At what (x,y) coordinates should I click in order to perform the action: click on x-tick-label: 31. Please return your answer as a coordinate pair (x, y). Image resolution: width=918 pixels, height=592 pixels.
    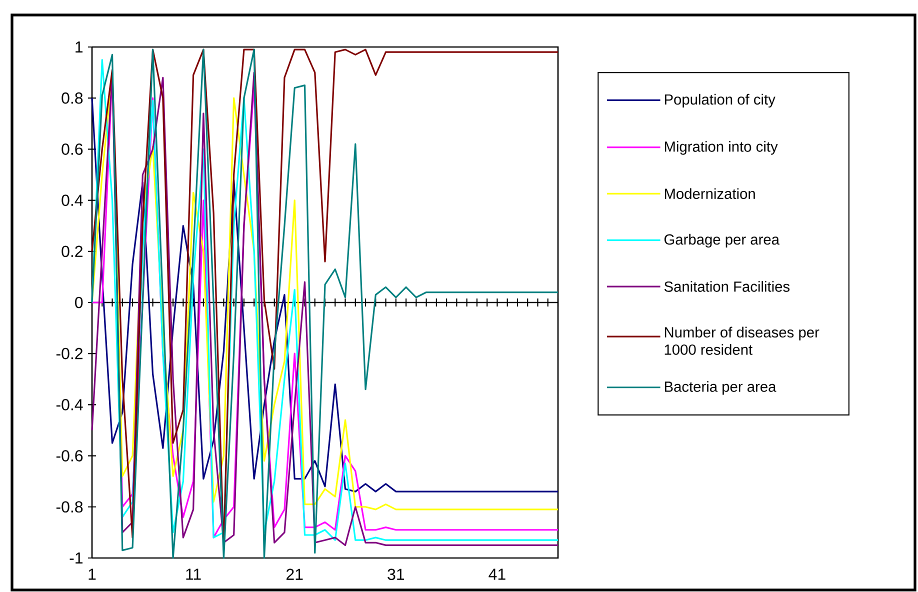
    Looking at the image, I should click on (396, 574).